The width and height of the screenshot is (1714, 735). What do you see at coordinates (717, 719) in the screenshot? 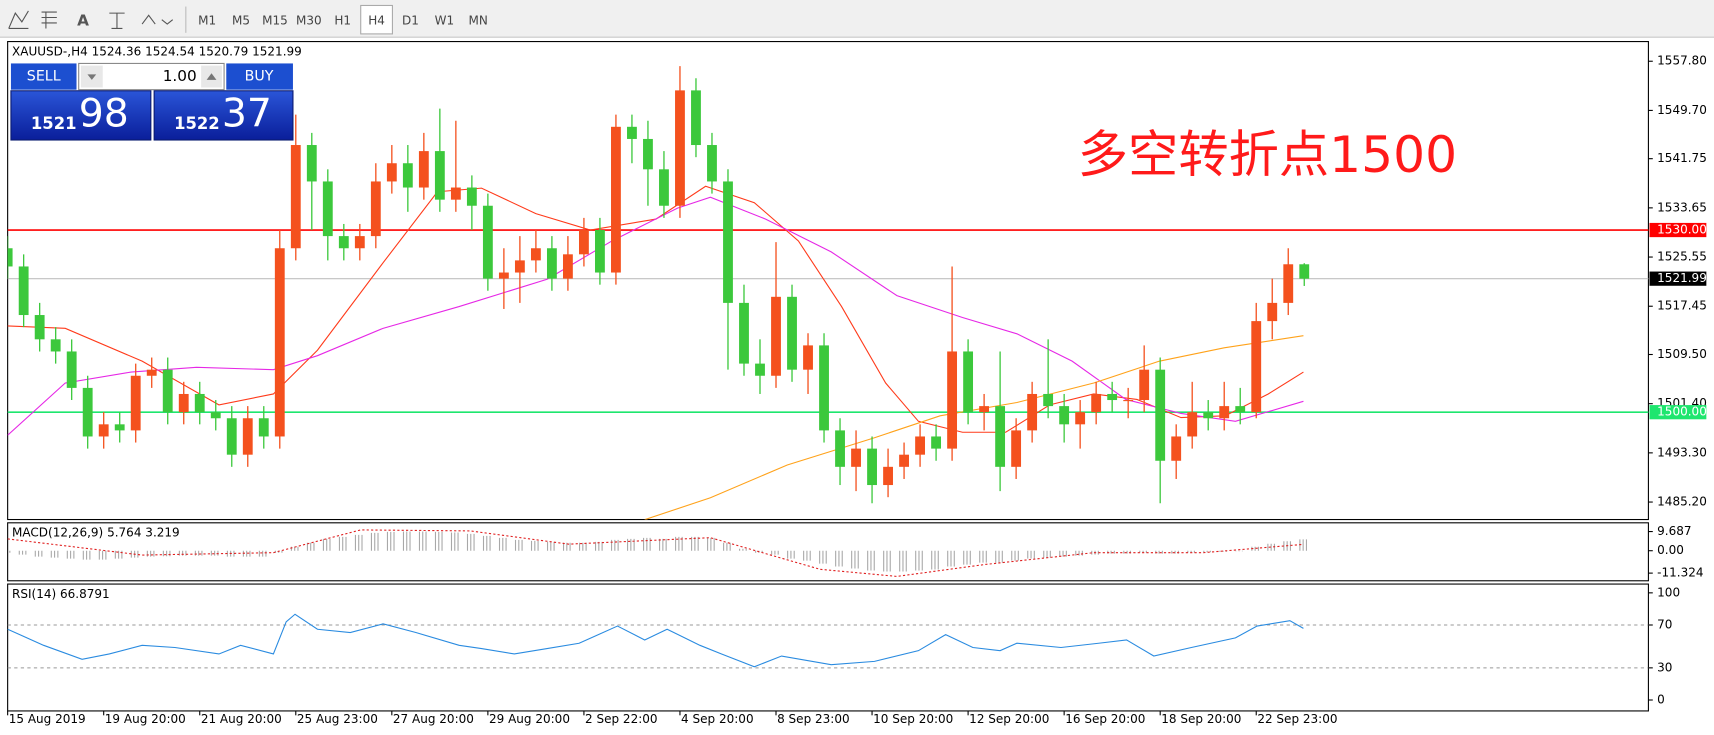
I see `x-tick-label: 4 Sep 20:00` at bounding box center [717, 719].